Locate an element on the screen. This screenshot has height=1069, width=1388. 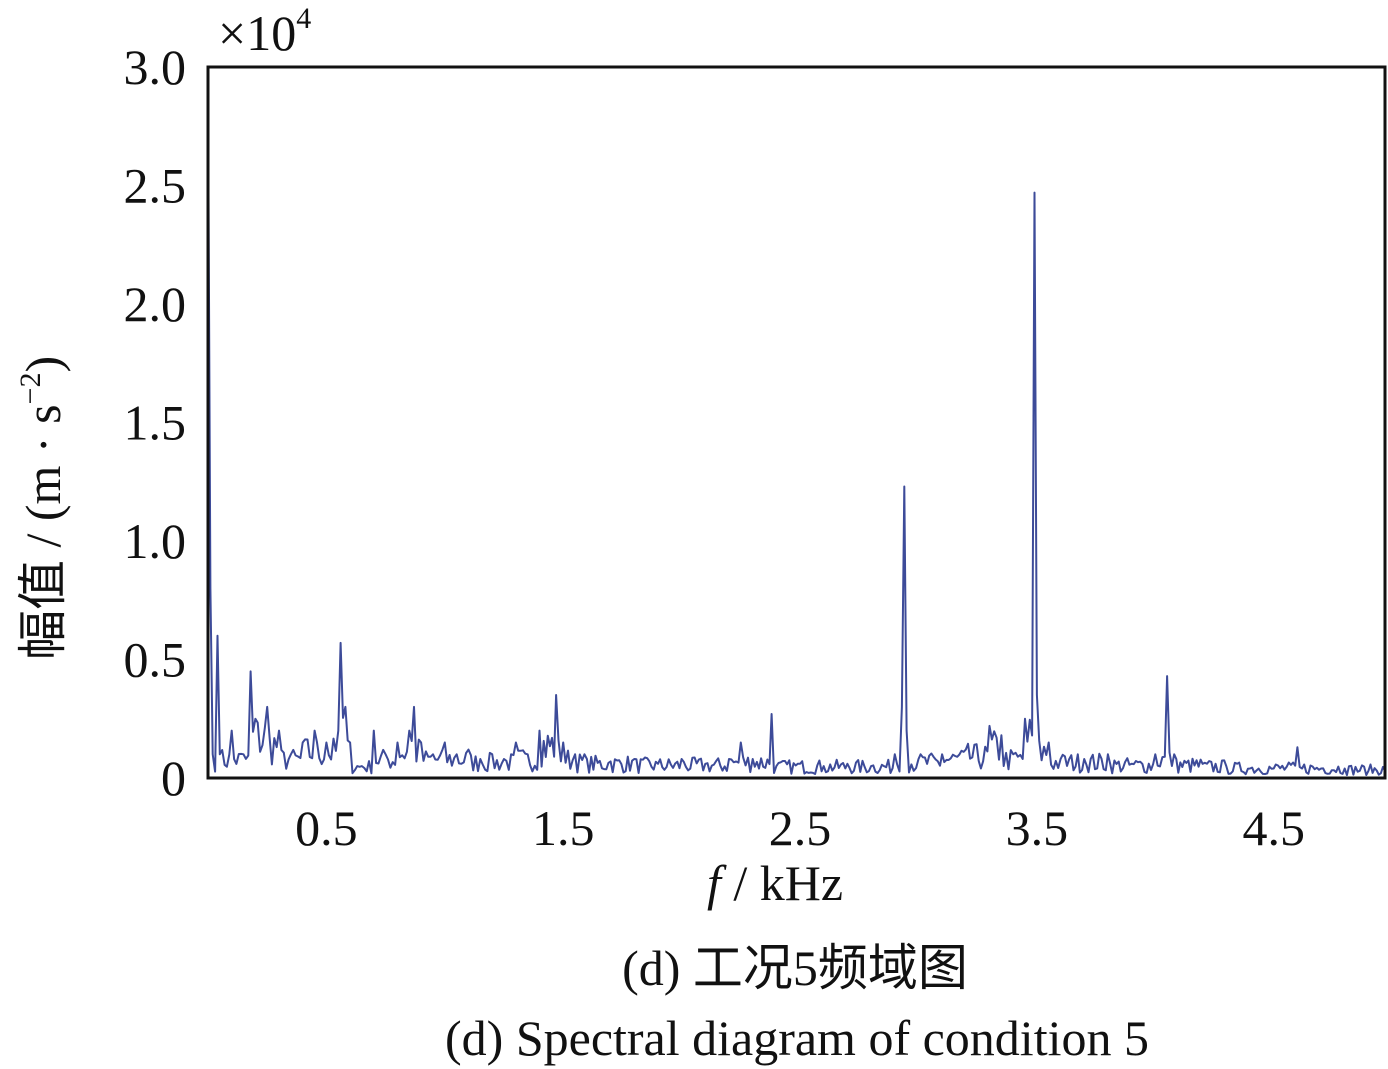
x-tick-labels: 0.5 1.5 2.5 3.5 4.5 is located at coordinates (800, 828).